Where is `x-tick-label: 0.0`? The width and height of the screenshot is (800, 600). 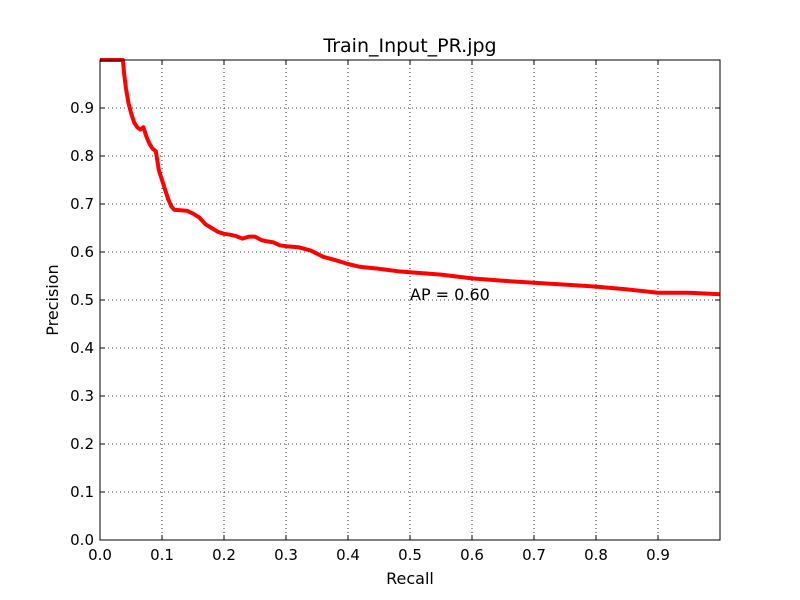
x-tick-label: 0.0 is located at coordinates (100, 555).